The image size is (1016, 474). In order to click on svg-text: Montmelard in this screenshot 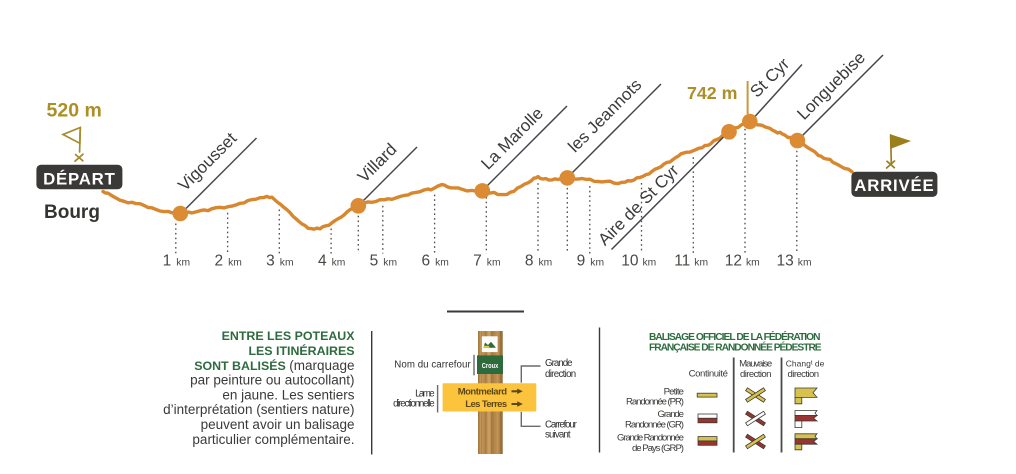, I will do `click(483, 392)`.